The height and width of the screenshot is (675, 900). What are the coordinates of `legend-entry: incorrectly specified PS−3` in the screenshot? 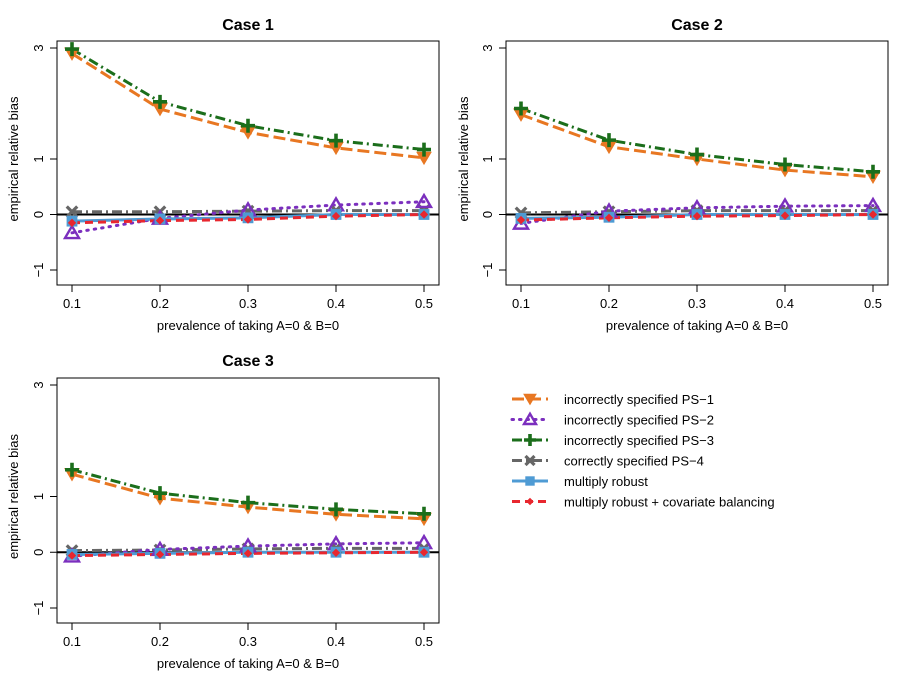 It's located at (613, 440).